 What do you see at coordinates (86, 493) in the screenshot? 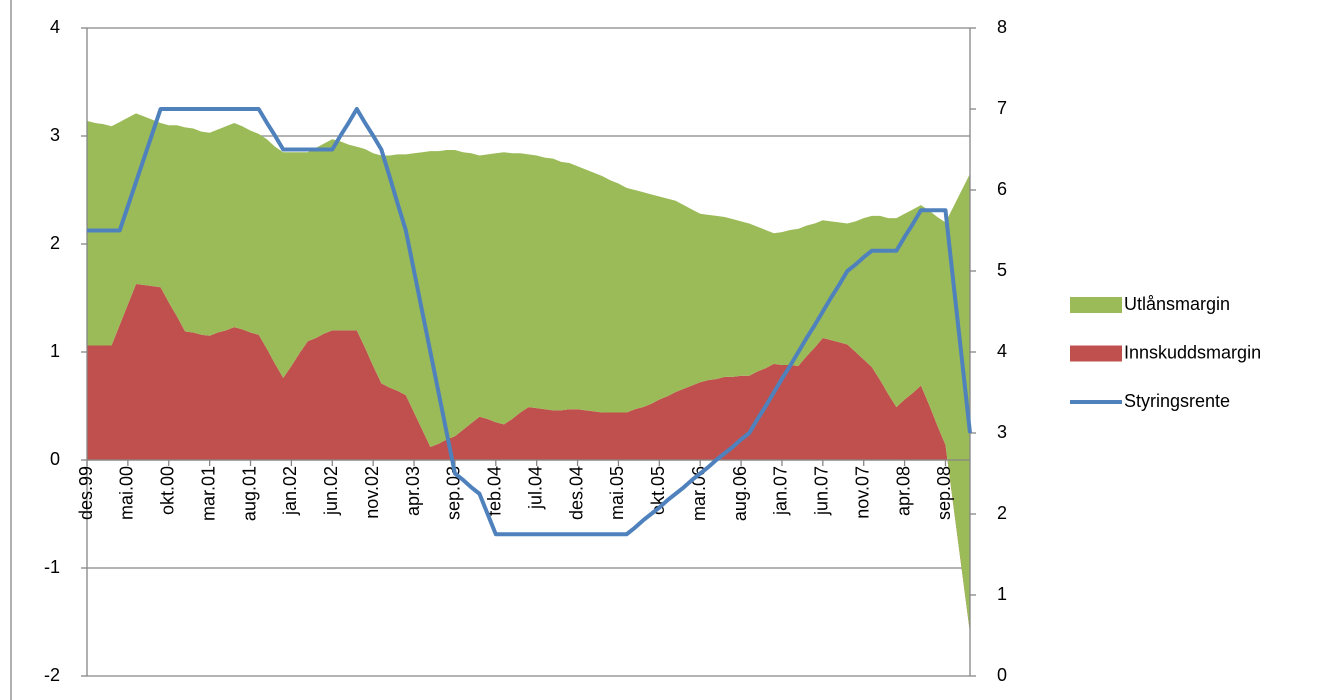
I see `x-tick-label: des.99` at bounding box center [86, 493].